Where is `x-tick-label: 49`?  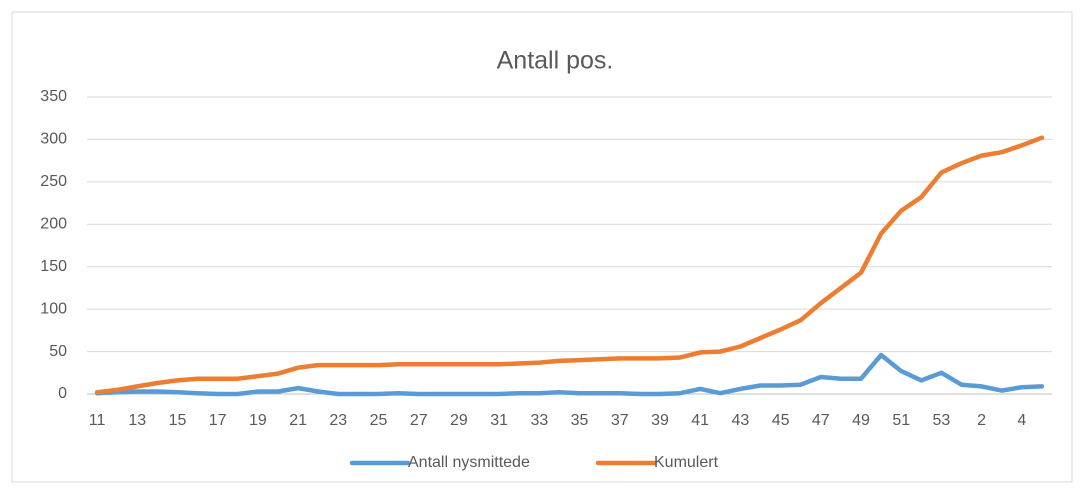
x-tick-label: 49 is located at coordinates (861, 420).